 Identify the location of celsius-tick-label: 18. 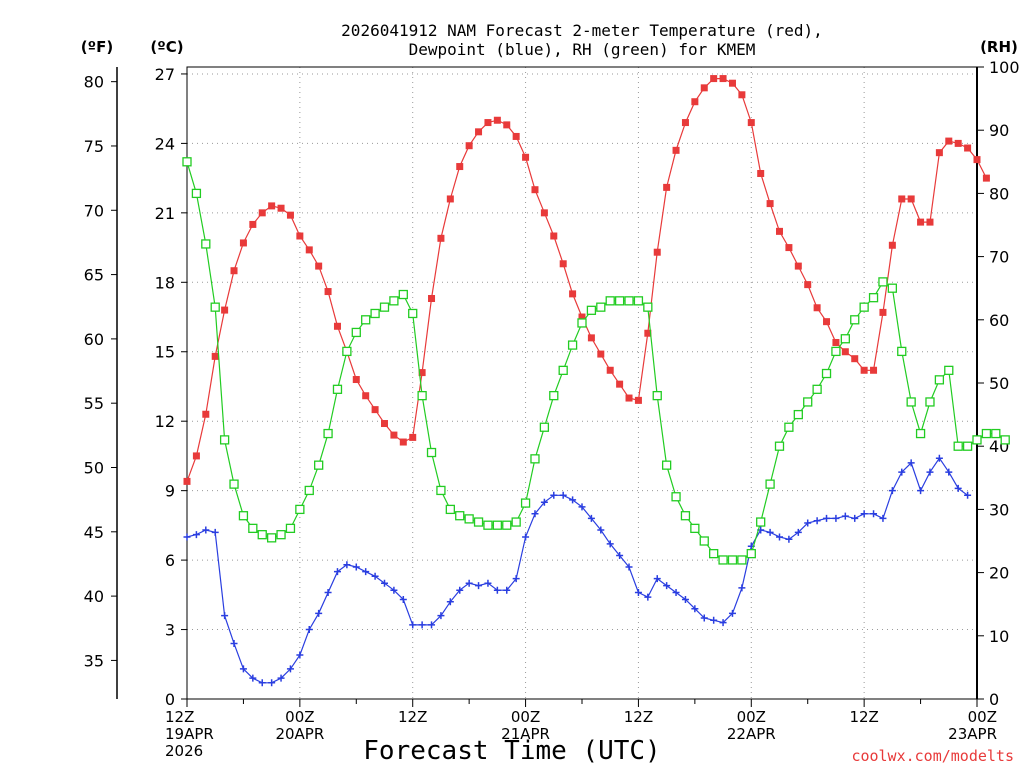
(165, 282).